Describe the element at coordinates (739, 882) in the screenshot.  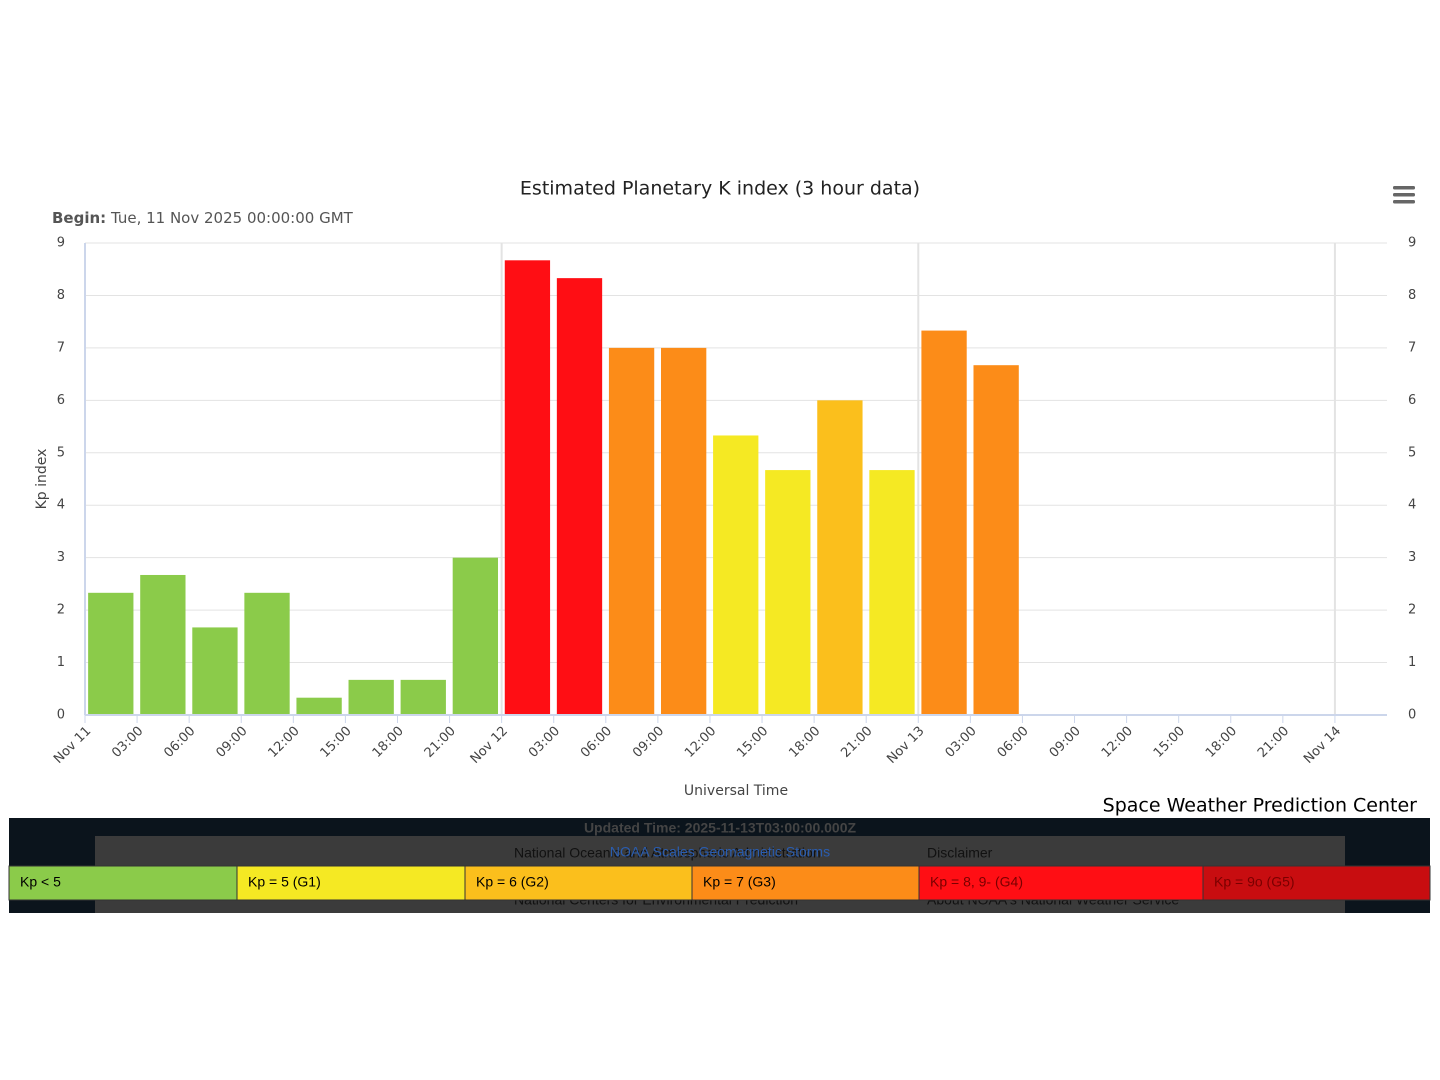
I see `legend-label: Kp = 7 (G3)` at that location.